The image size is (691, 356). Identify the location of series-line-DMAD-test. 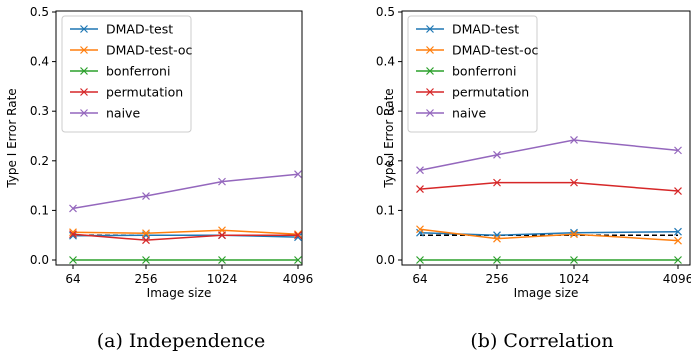
(185, 236).